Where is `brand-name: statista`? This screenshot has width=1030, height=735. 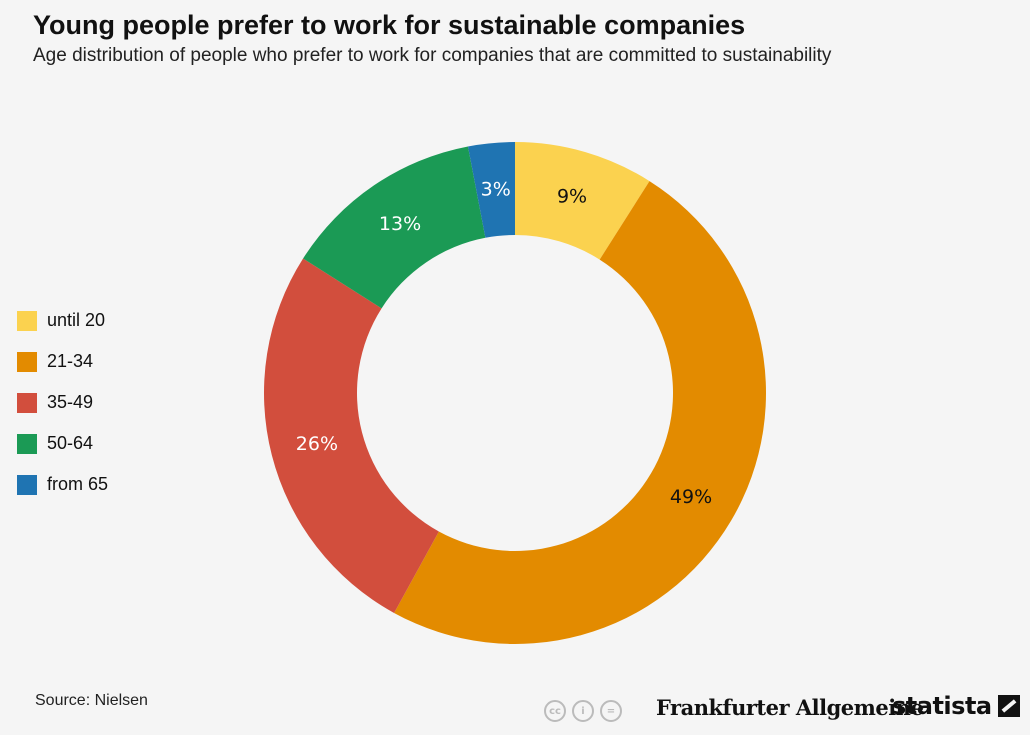 brand-name: statista is located at coordinates (942, 706).